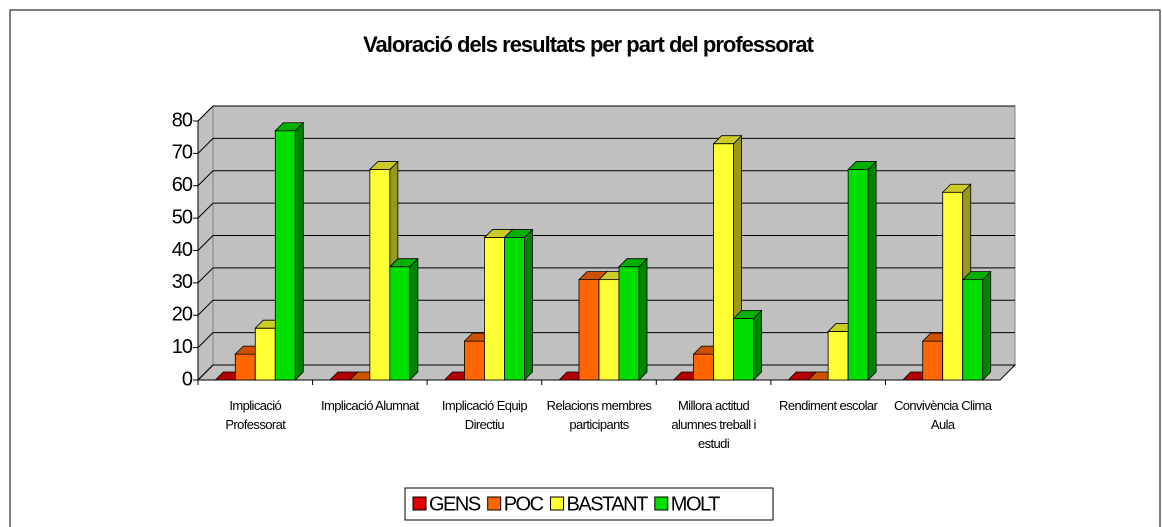 Image resolution: width=1162 pixels, height=527 pixels. Describe the element at coordinates (182, 250) in the screenshot. I see `y-tick-label: 40` at that location.